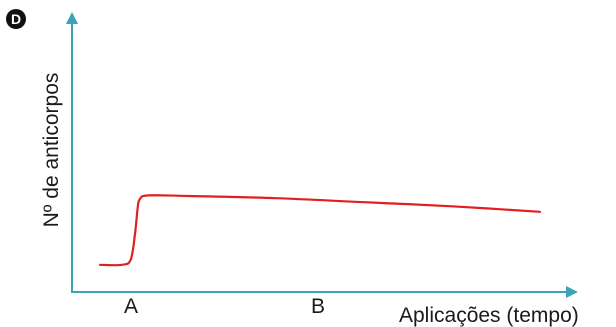 This screenshot has width=616, height=327. I want to click on panel-badge: D, so click(16, 19).